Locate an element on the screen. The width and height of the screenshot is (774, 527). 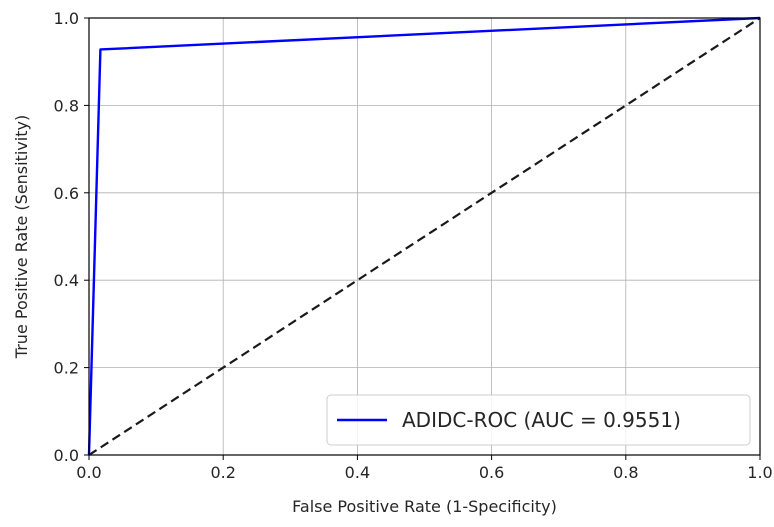
x-tick-label: 0.2 is located at coordinates (222, 472).